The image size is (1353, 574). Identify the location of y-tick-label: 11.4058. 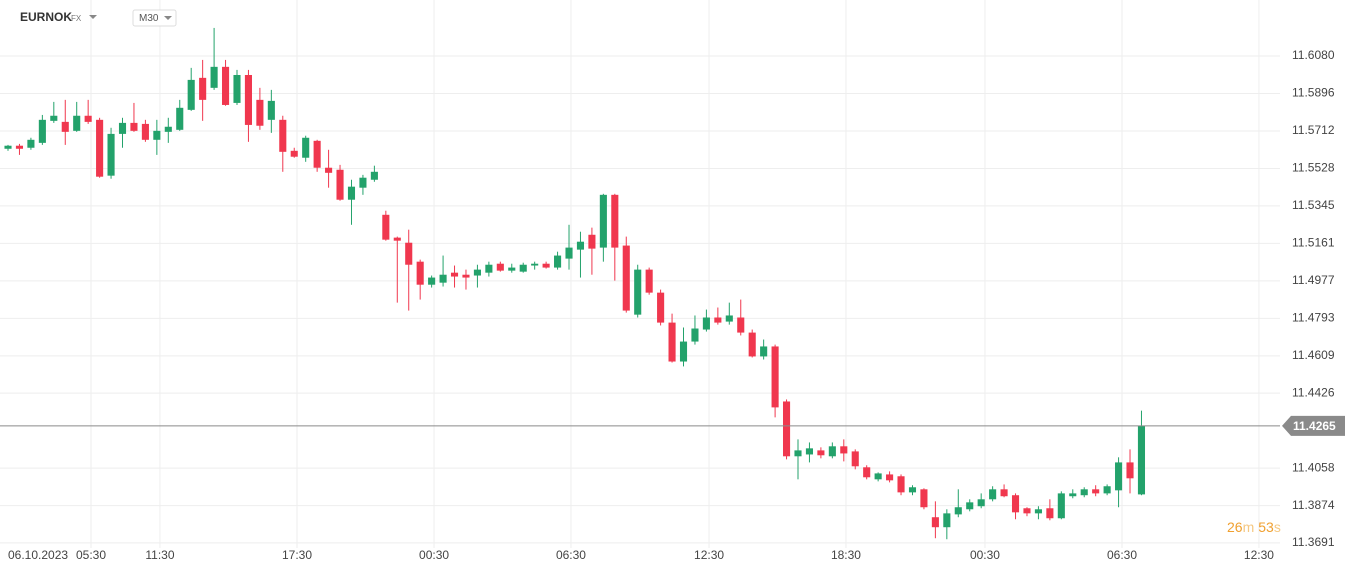
(1313, 467).